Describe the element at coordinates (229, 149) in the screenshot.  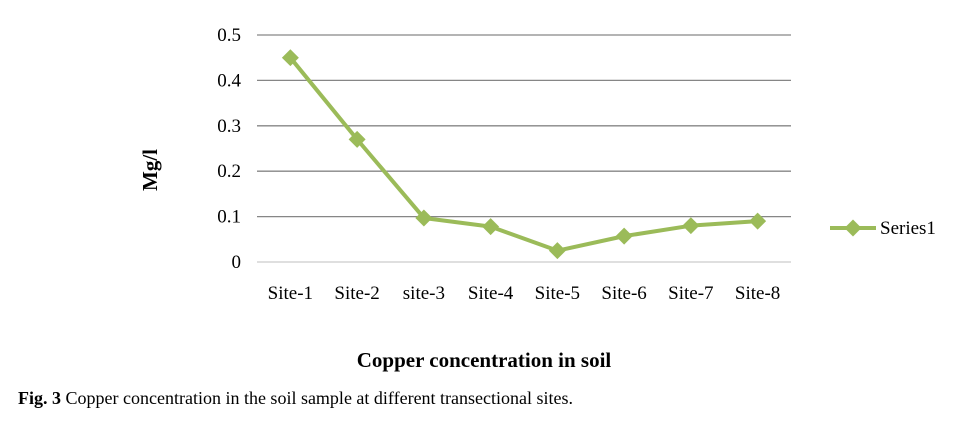
I see `y-tick-labels: 0 0.1 0.2 0.3 0.4 0.5` at that location.